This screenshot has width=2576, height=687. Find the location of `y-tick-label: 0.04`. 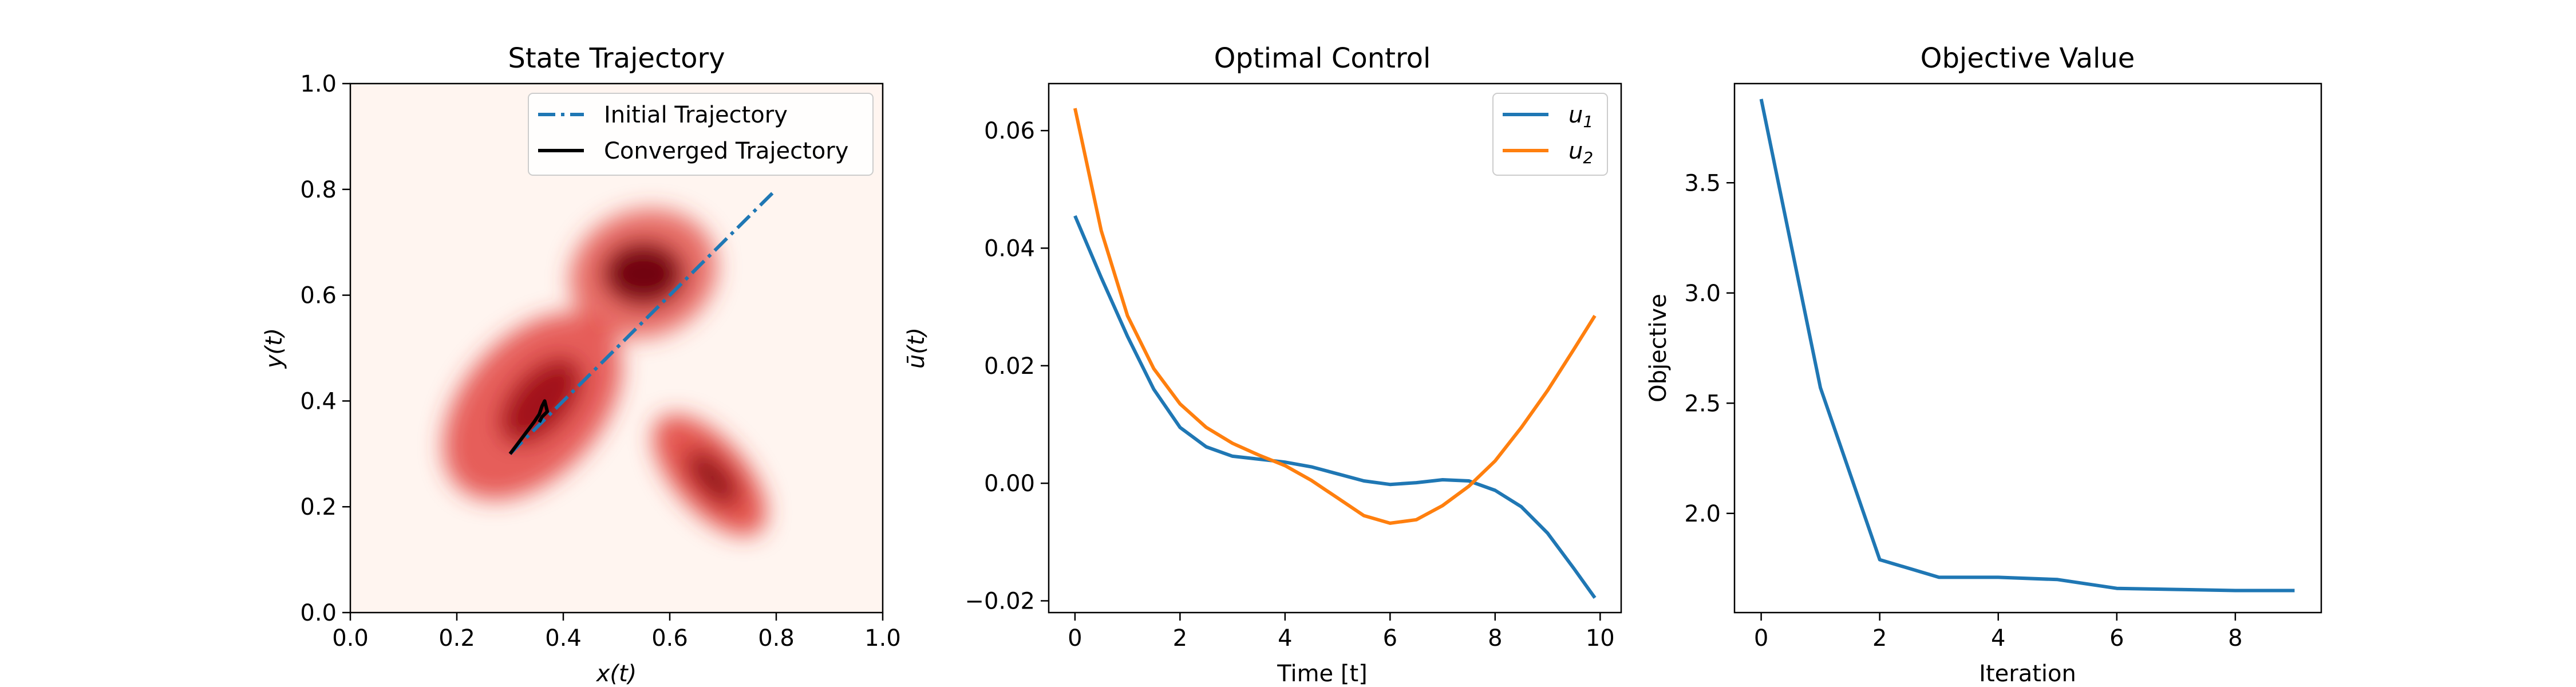

y-tick-label: 0.04 is located at coordinates (1009, 248).